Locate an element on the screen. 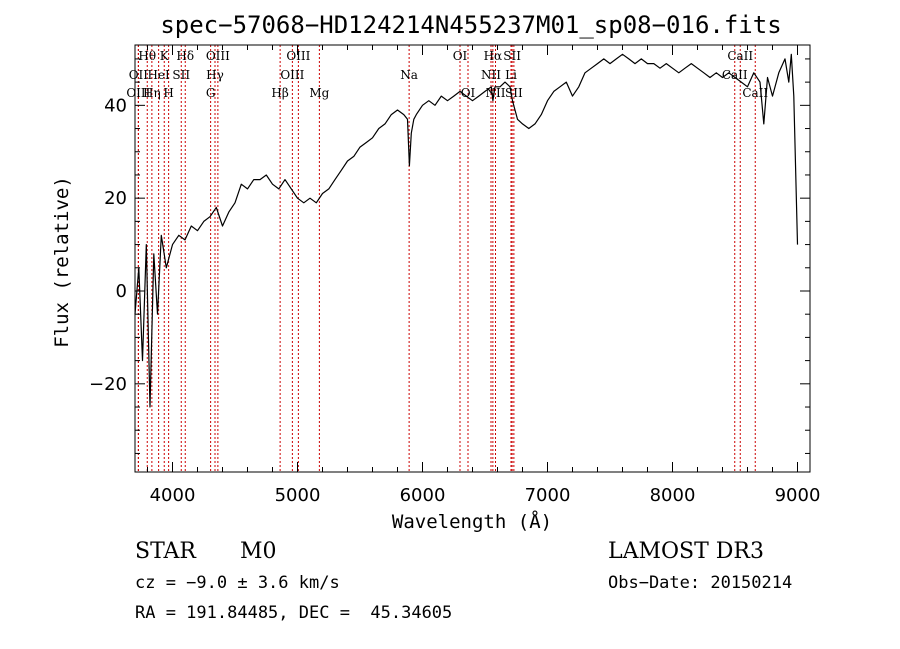 Image resolution: width=900 pixels, height=649 pixels. marker-label-8: H is located at coordinates (168, 93).